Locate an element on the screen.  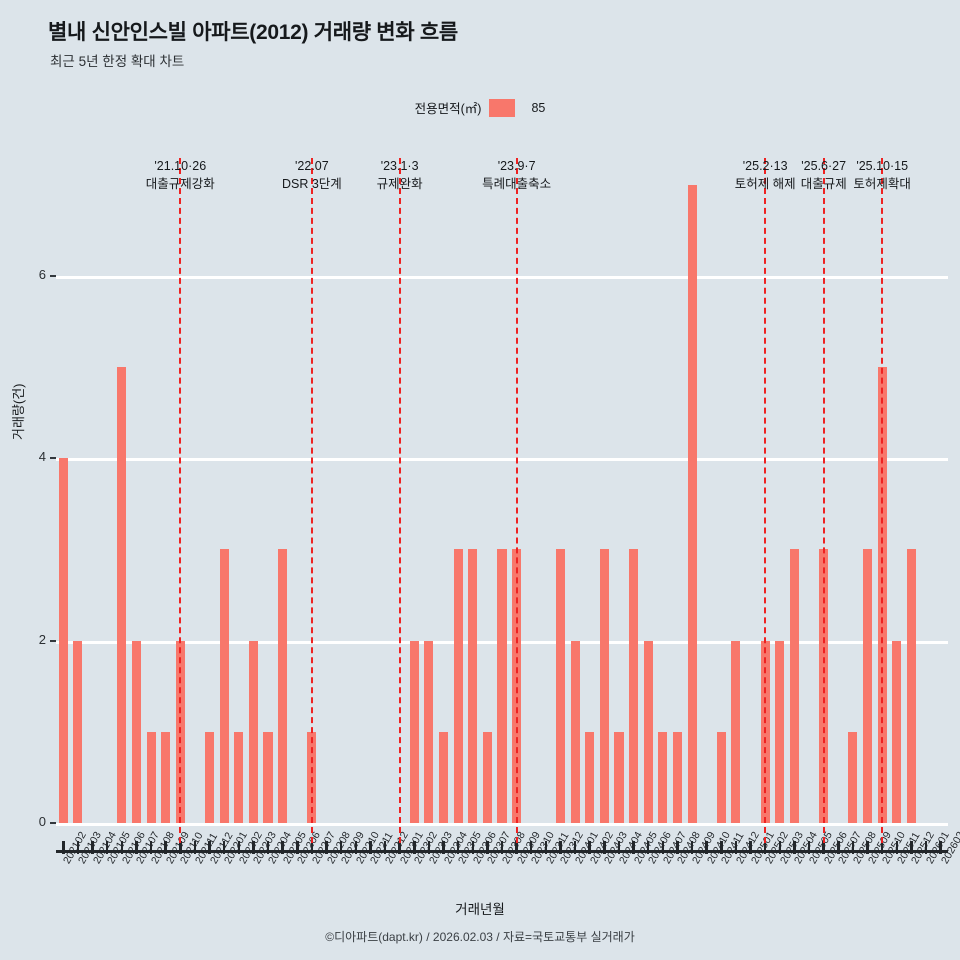
annotation-date-202110: '21.10·26 is located at coordinates (180, 166).